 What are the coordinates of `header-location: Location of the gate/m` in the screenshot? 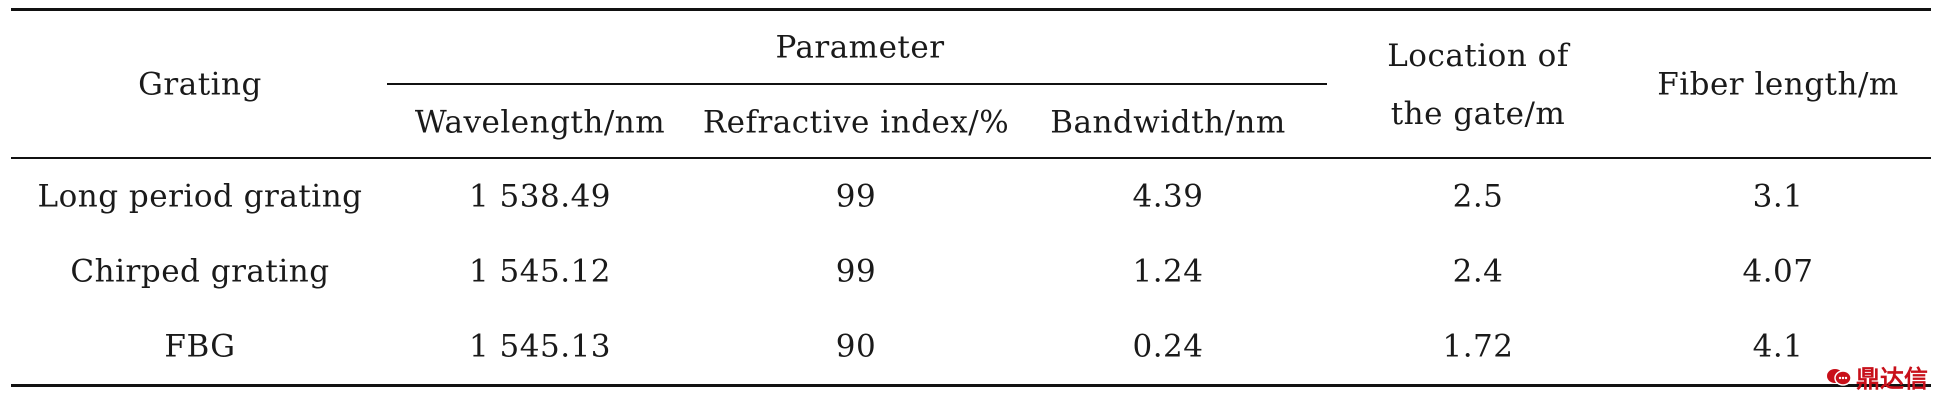 It's located at (1478, 85).